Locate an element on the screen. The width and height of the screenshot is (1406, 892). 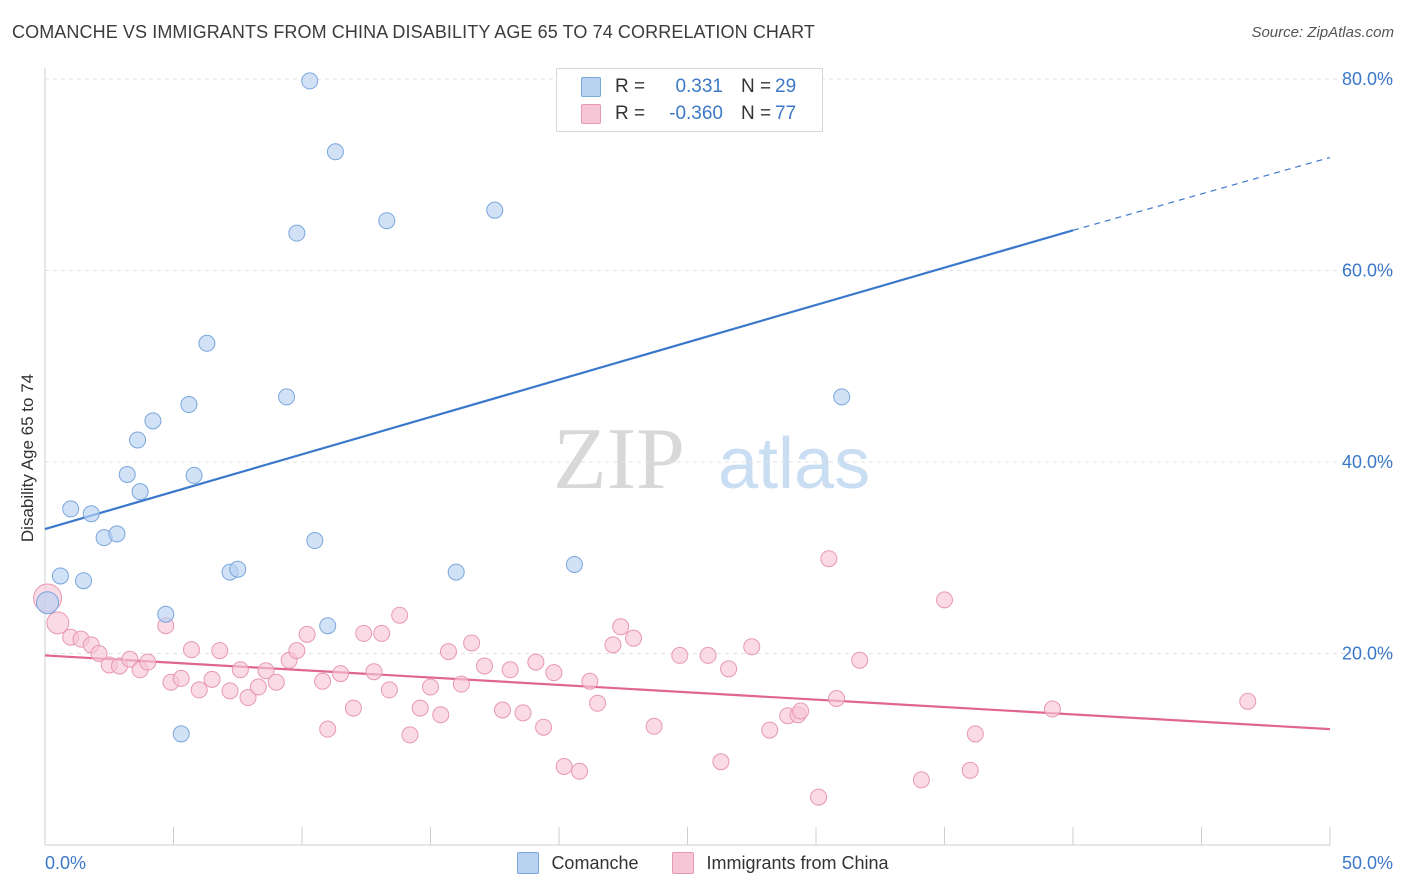
n-label: N = is located at coordinates (756, 113).